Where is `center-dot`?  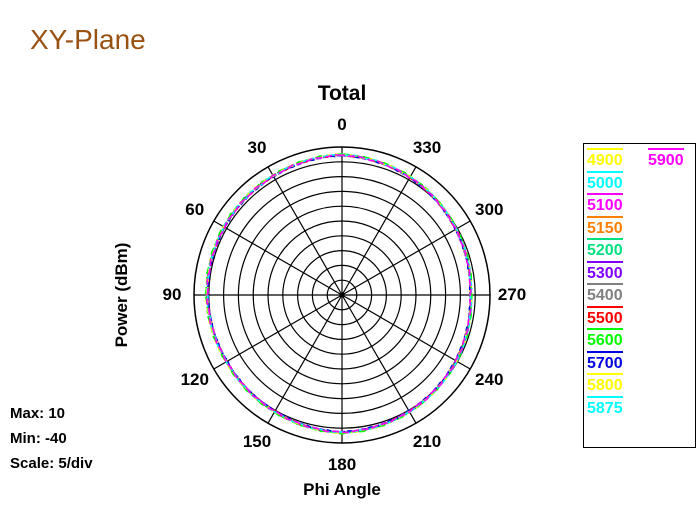 center-dot is located at coordinates (342, 295).